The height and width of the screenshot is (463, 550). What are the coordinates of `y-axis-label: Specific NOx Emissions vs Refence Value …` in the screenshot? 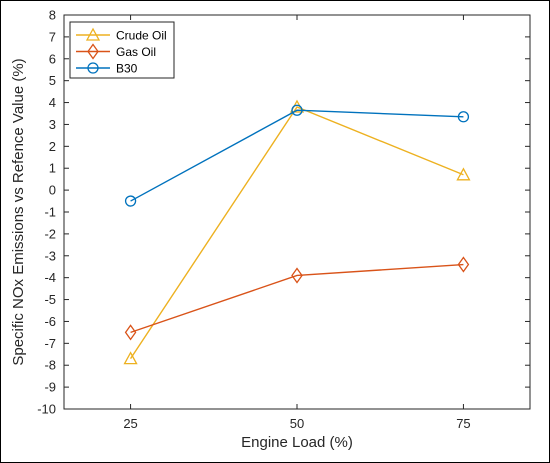 It's located at (18, 211).